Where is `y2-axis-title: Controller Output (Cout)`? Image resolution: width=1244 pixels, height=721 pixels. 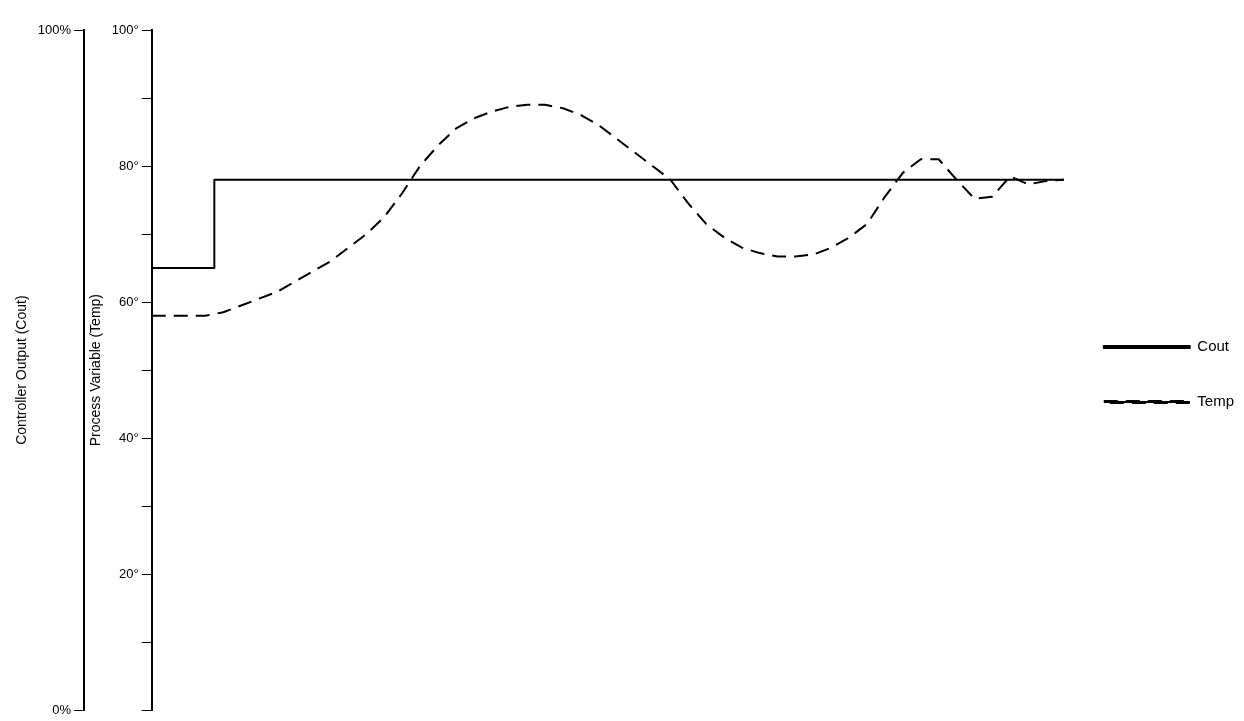
y2-axis-title: Controller Output (Cout) is located at coordinates (21, 370).